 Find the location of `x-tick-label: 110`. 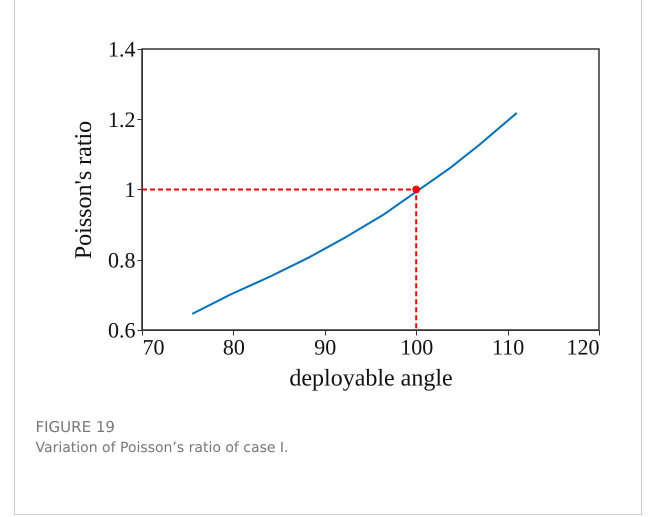

x-tick-label: 110 is located at coordinates (508, 347).